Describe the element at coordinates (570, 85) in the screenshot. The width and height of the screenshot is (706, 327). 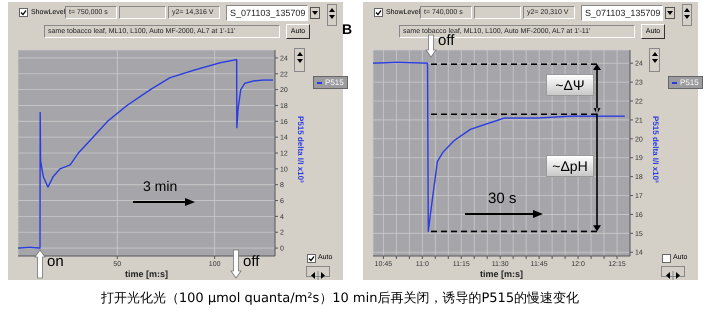
I see `annotation: ~ΔΨ` at that location.